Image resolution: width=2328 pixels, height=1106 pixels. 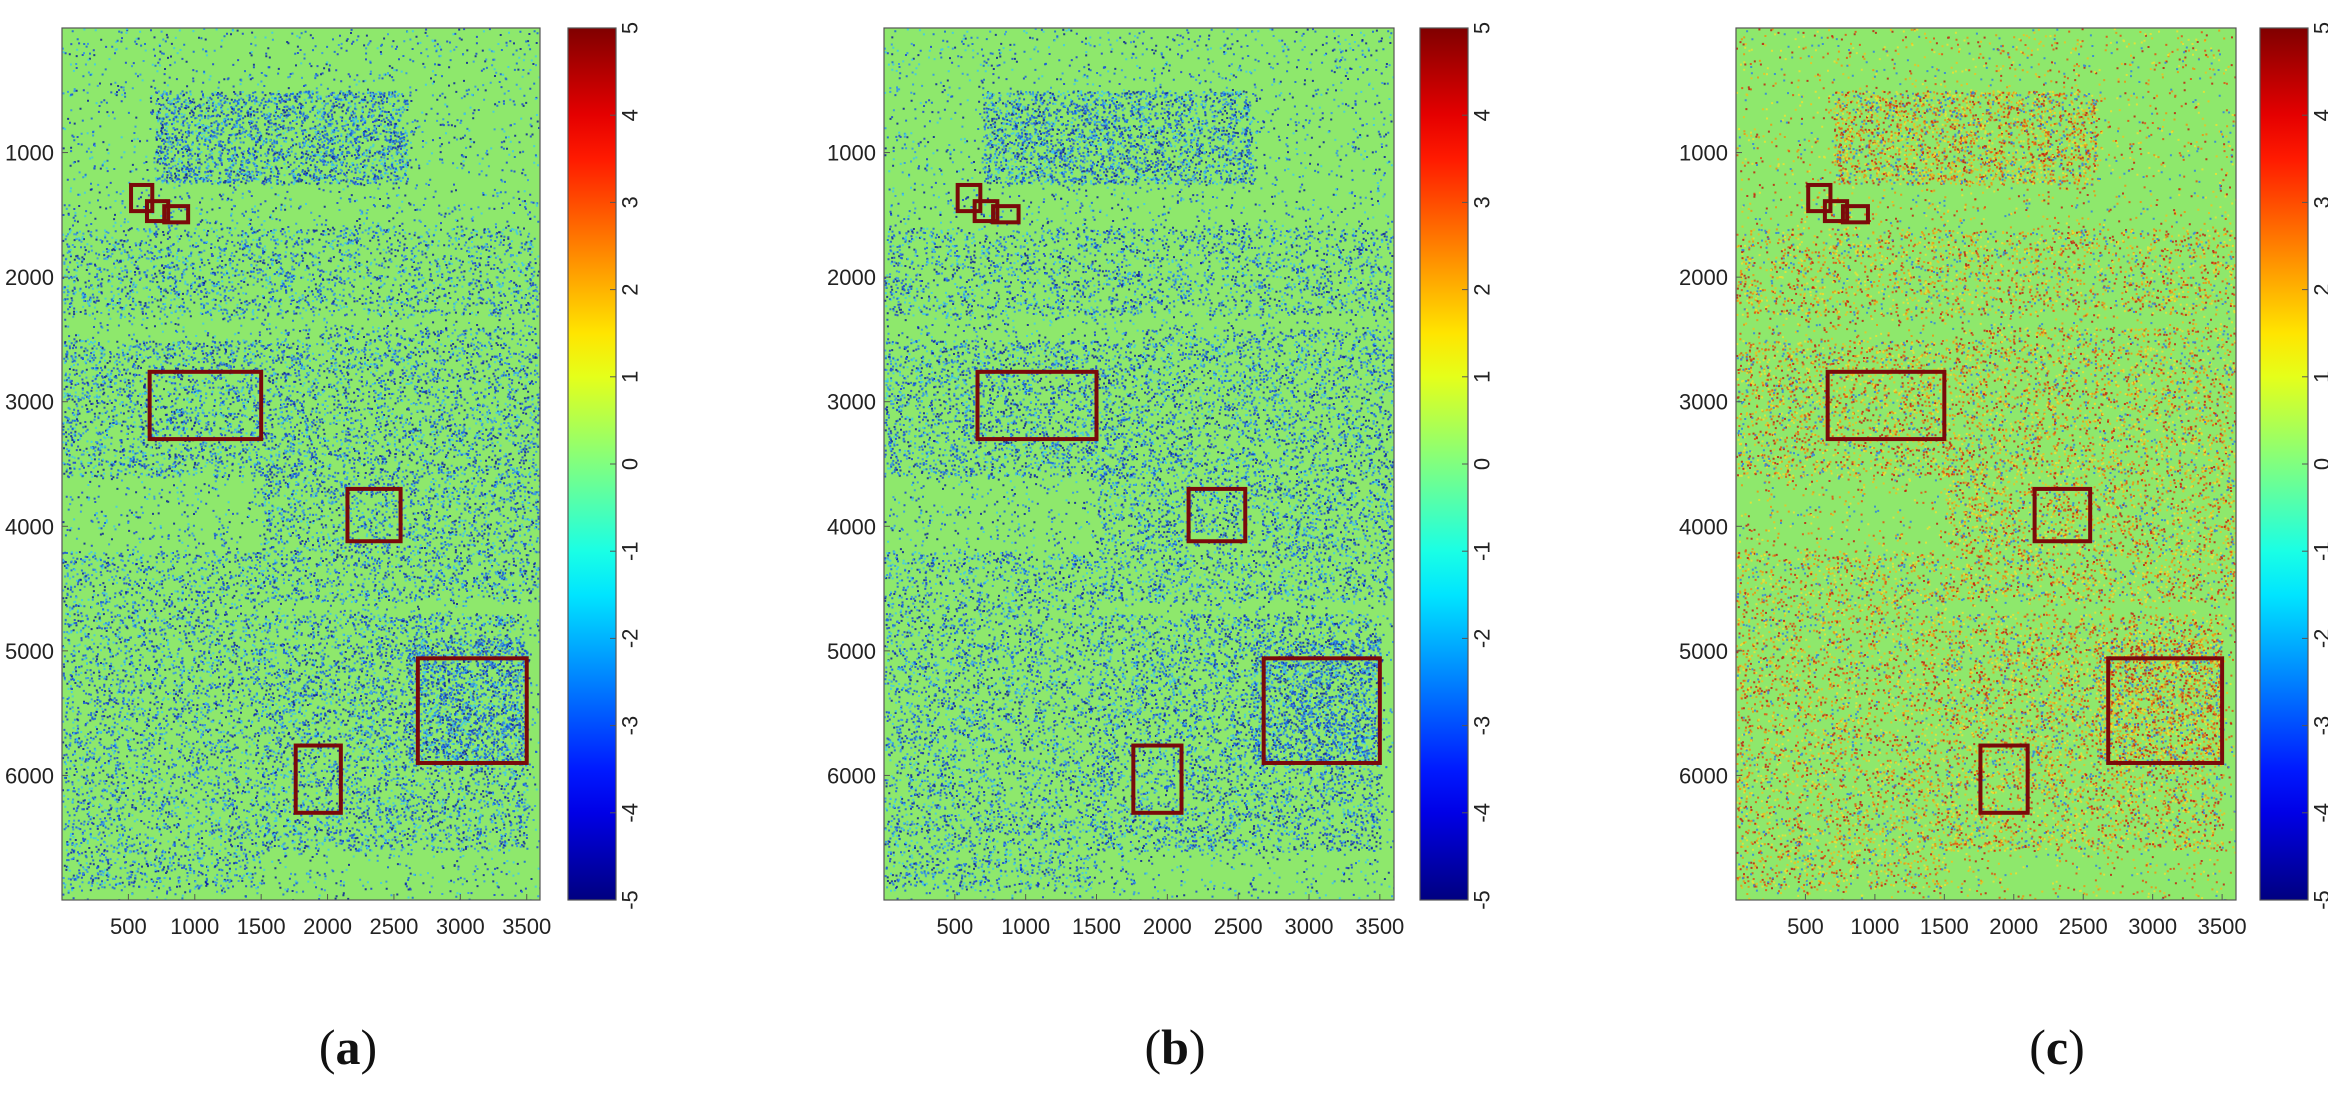 What do you see at coordinates (1175, 1047) in the screenshot?
I see `panel-label-b: (b)` at bounding box center [1175, 1047].